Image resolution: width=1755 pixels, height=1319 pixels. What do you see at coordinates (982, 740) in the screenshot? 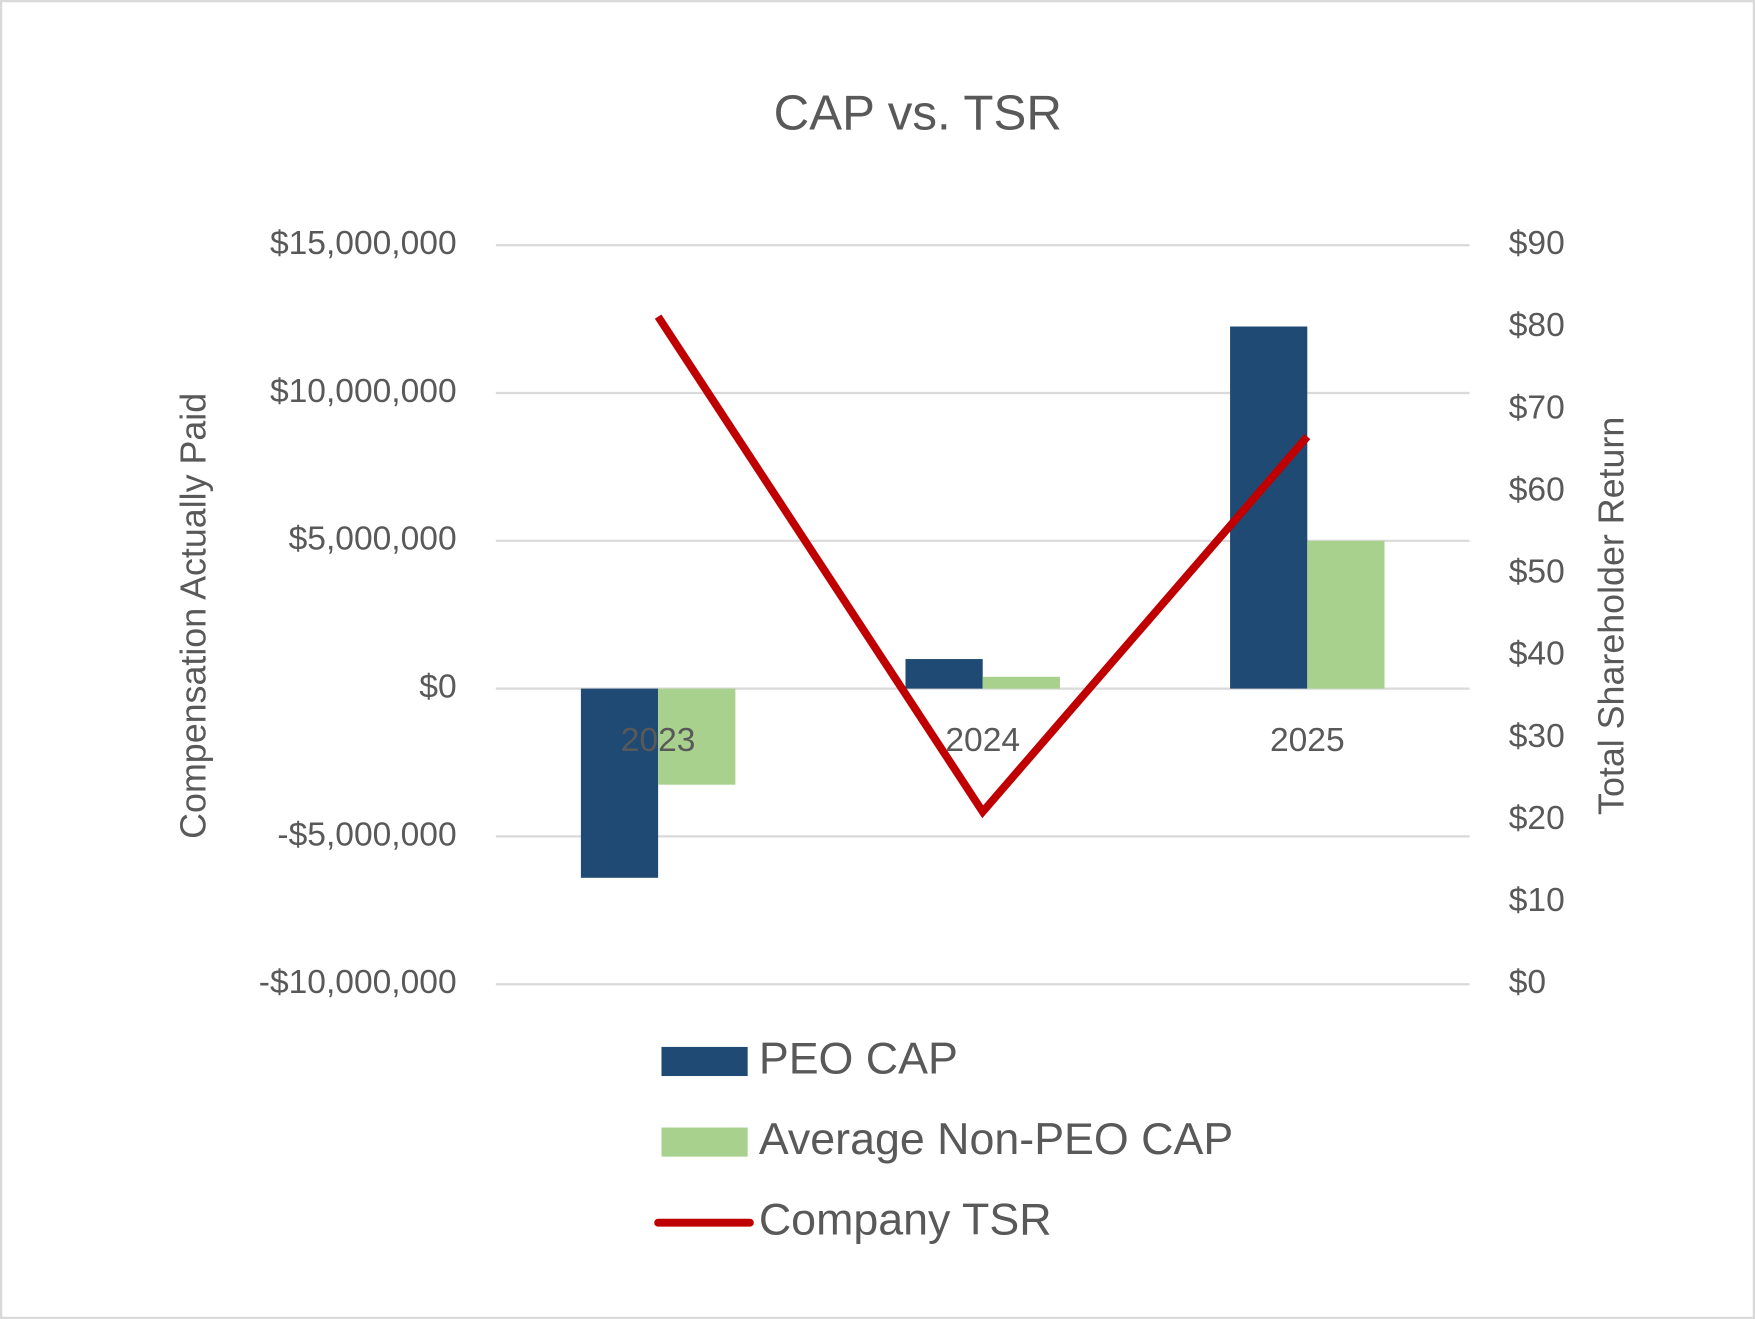
I see `x-tick-label: 2024` at bounding box center [982, 740].